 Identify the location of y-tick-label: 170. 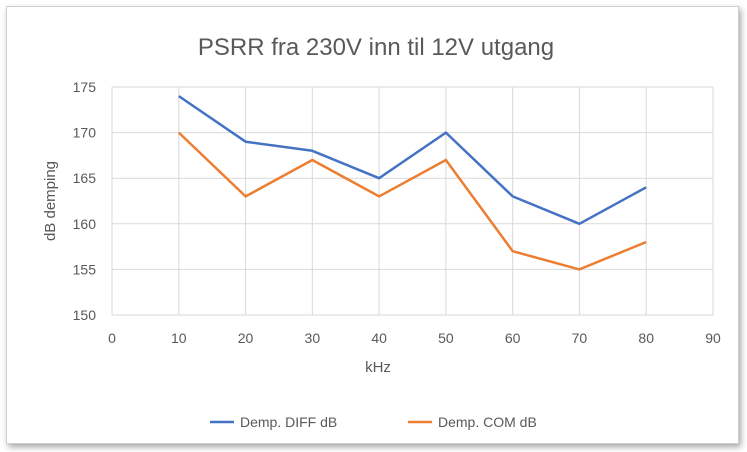
(85, 133).